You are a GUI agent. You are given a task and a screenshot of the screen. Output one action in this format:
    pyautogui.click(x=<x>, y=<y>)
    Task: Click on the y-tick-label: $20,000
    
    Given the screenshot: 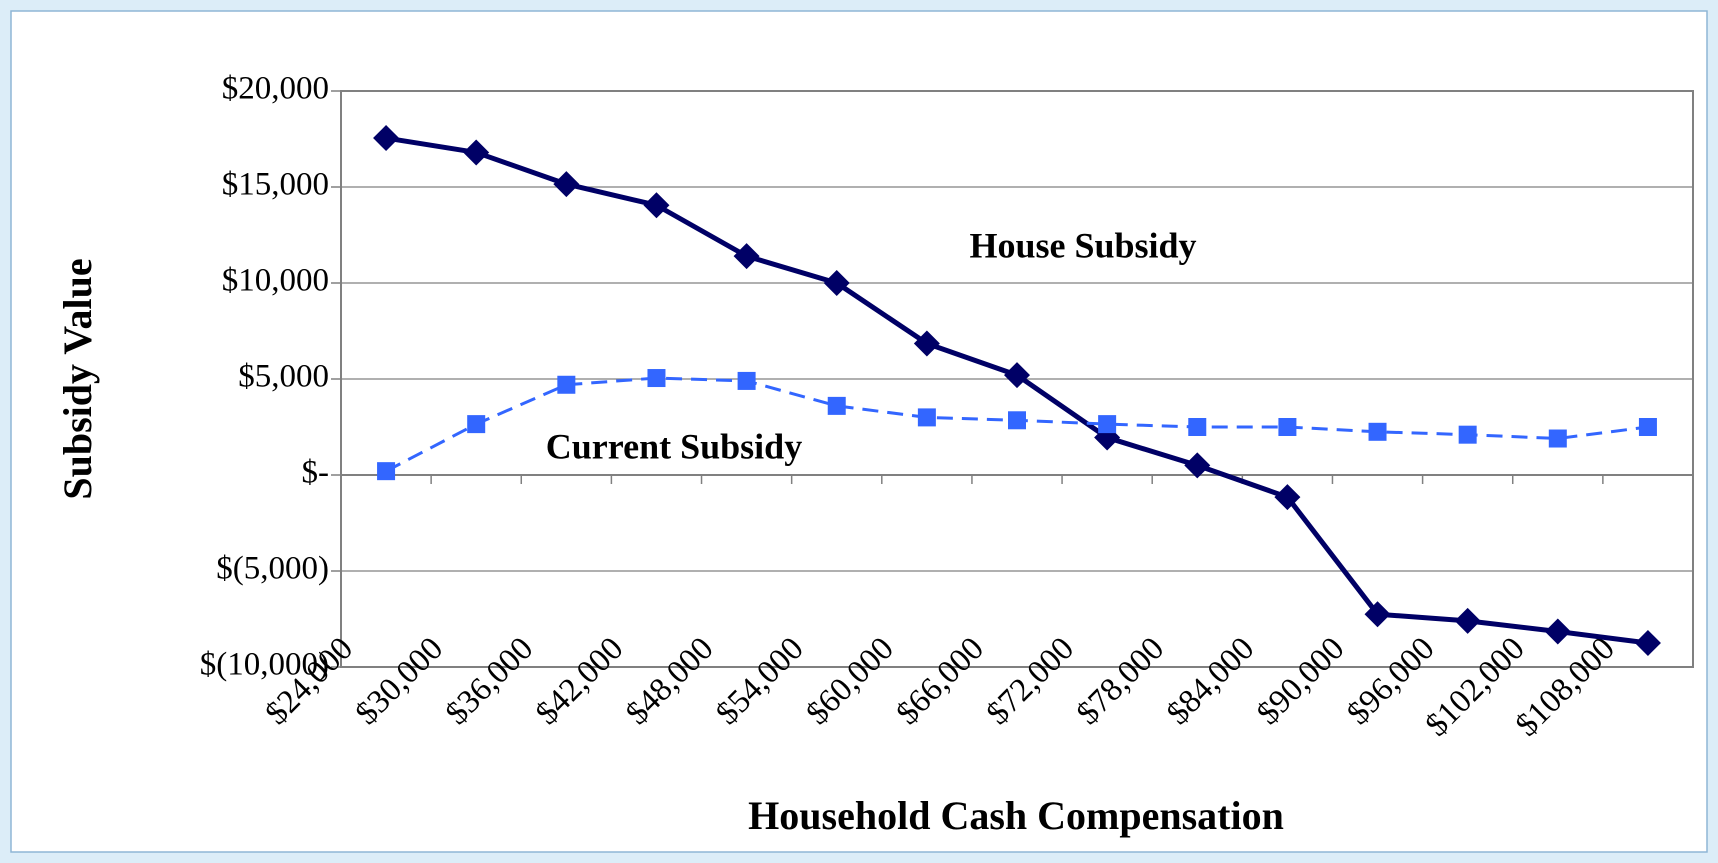 What is the action you would take?
    pyautogui.click(x=275, y=89)
    